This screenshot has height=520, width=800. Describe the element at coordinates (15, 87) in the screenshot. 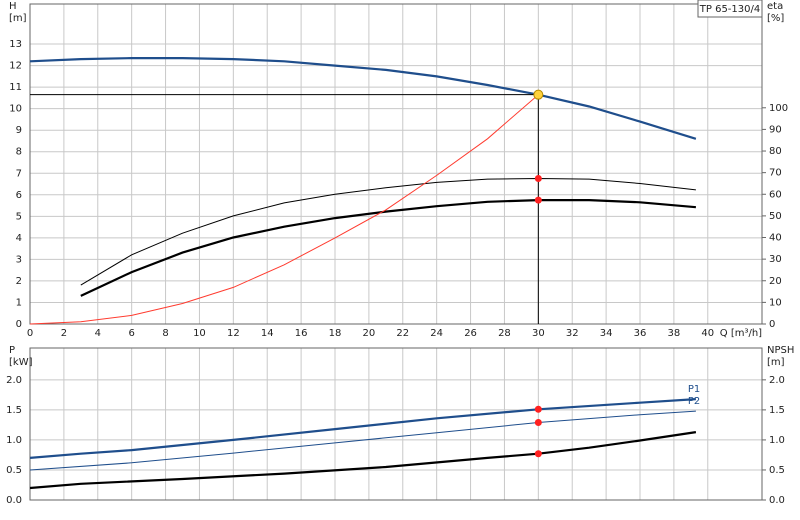

I see `y-tick-label: 11` at that location.